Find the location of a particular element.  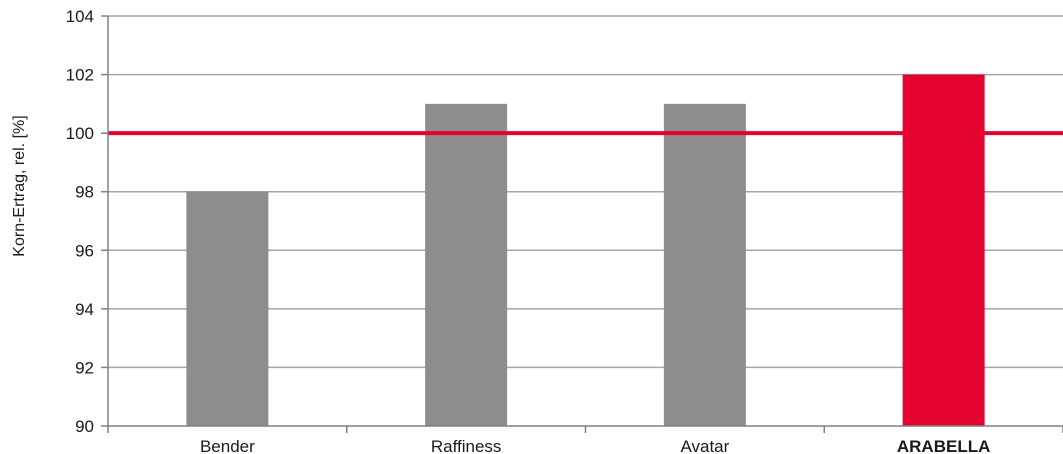

y-tick-label-100: 100 is located at coordinates (80, 133).